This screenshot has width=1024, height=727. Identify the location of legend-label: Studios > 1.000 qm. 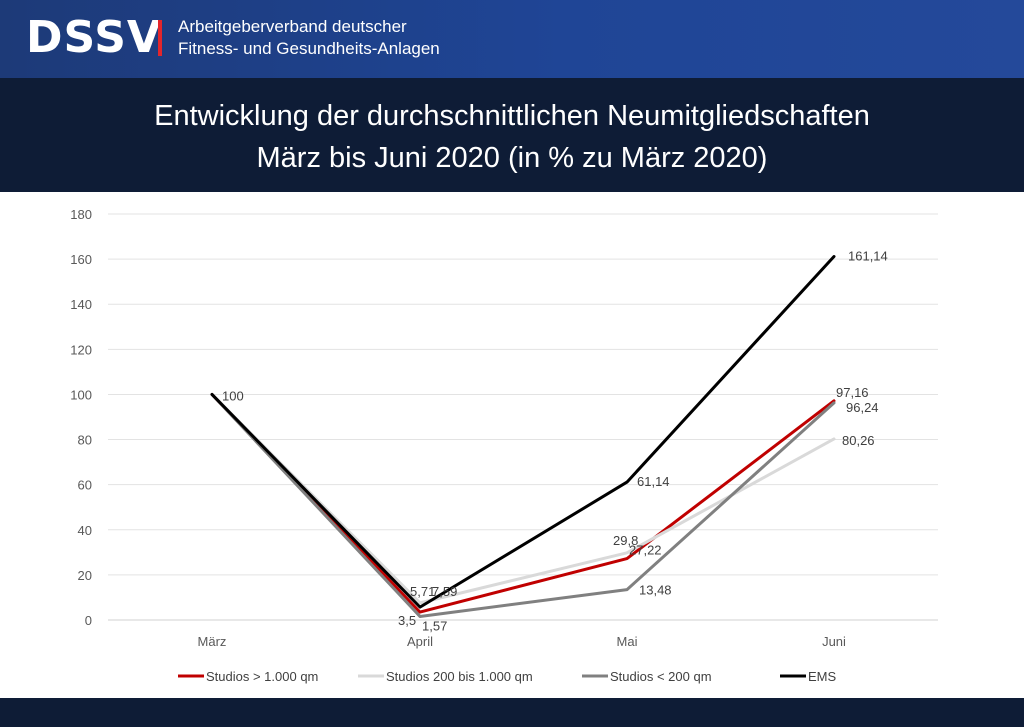
(262, 676).